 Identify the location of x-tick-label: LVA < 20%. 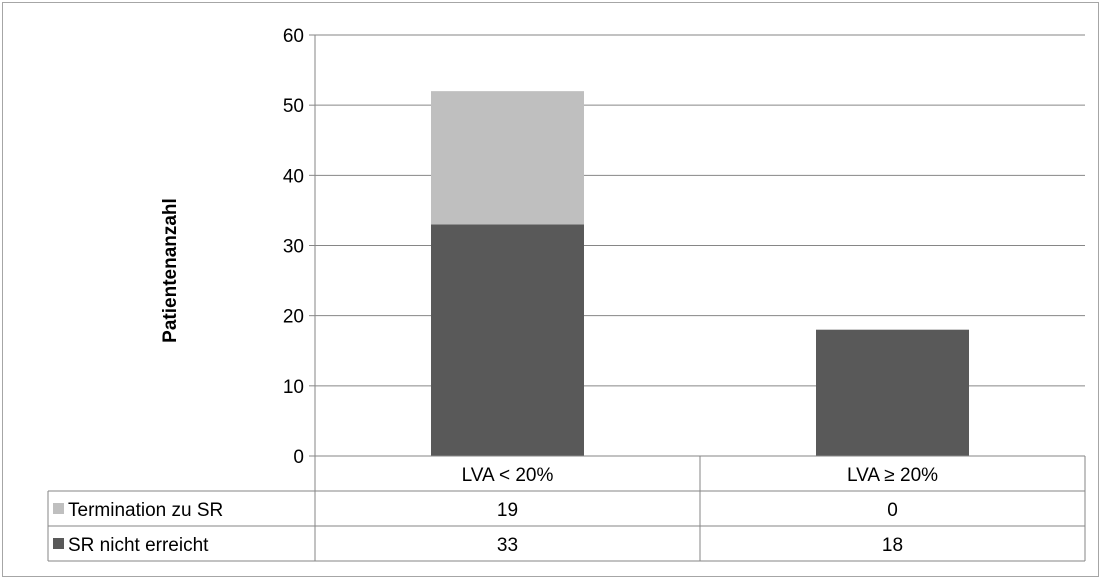
(508, 475).